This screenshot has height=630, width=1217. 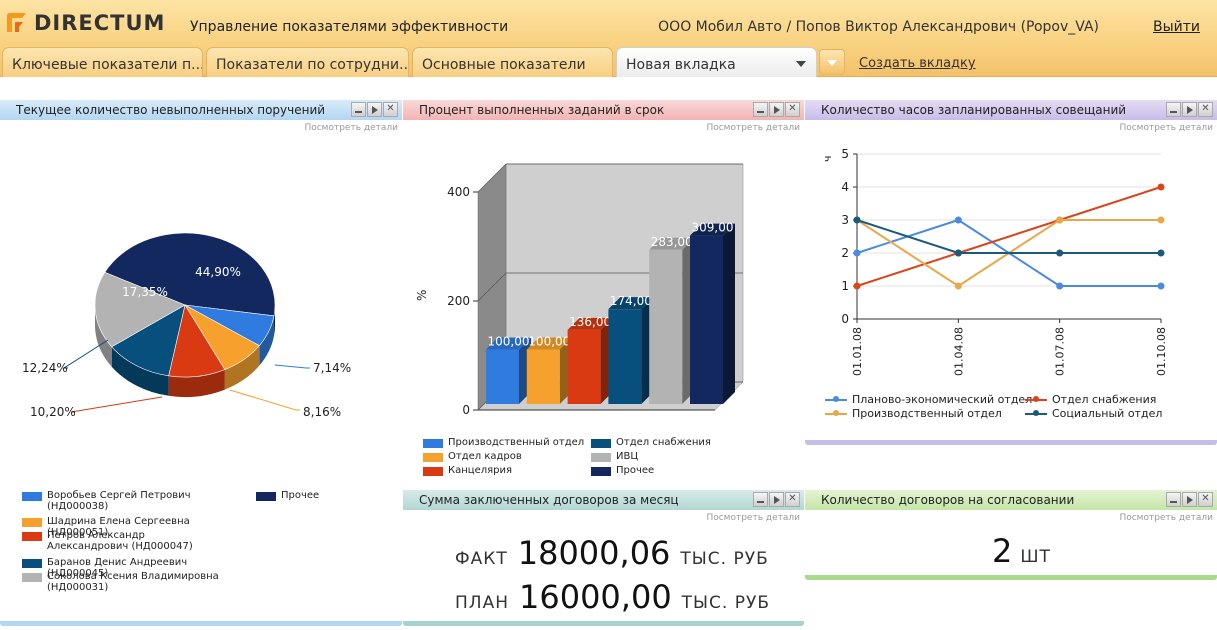 I want to click on tick-label: 0, so click(x=466, y=410).